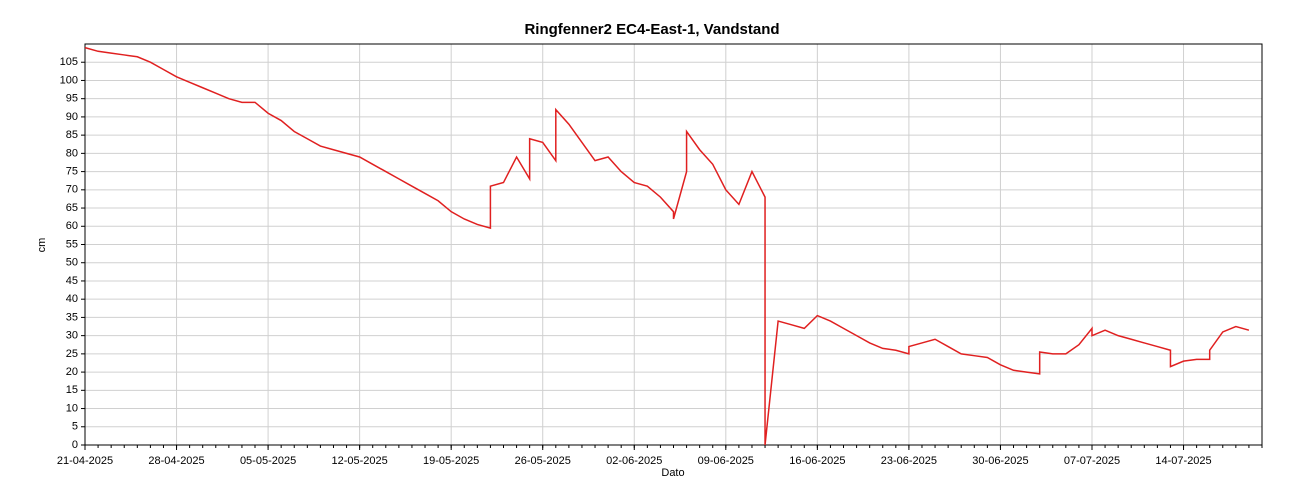  I want to click on y-tick-label: 35, so click(72, 317).